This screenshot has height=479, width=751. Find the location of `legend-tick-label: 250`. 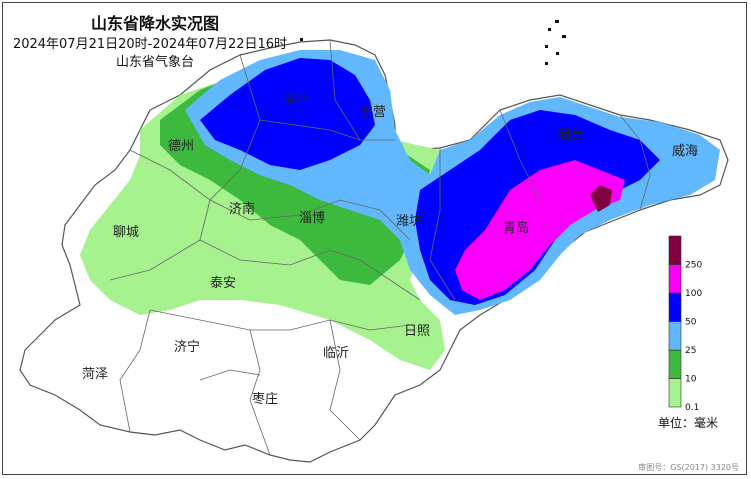

legend-tick-label: 250 is located at coordinates (693, 266).